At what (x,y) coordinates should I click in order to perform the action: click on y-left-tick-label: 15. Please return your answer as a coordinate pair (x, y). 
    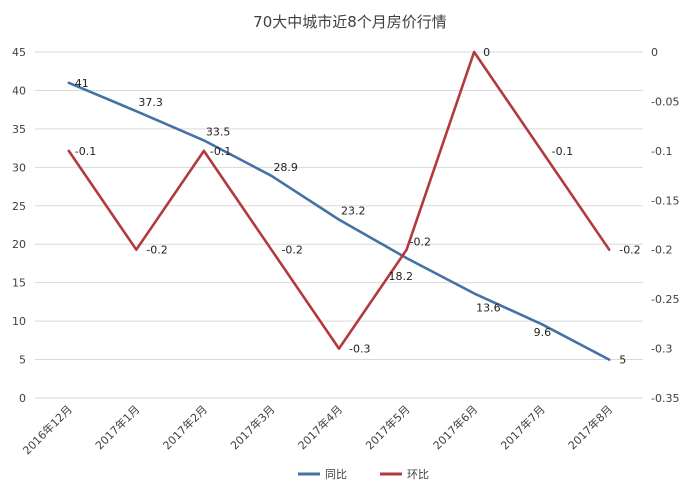
    Looking at the image, I should click on (19, 283).